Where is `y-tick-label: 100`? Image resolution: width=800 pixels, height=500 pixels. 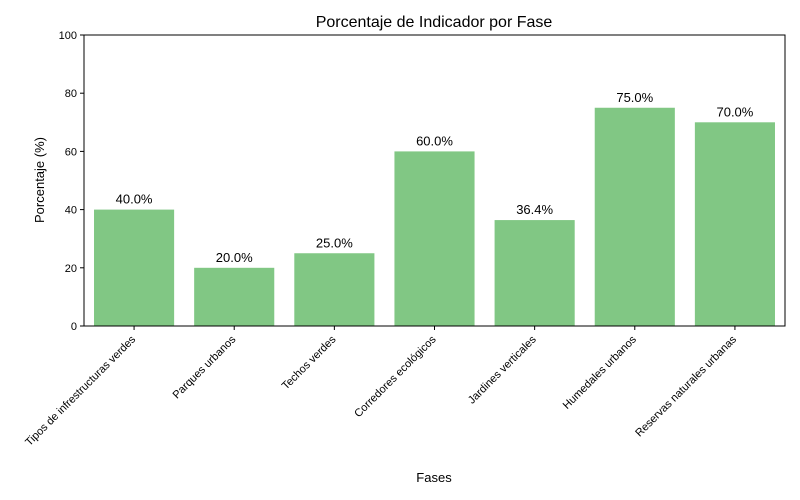 y-tick-label: 100 is located at coordinates (68, 36).